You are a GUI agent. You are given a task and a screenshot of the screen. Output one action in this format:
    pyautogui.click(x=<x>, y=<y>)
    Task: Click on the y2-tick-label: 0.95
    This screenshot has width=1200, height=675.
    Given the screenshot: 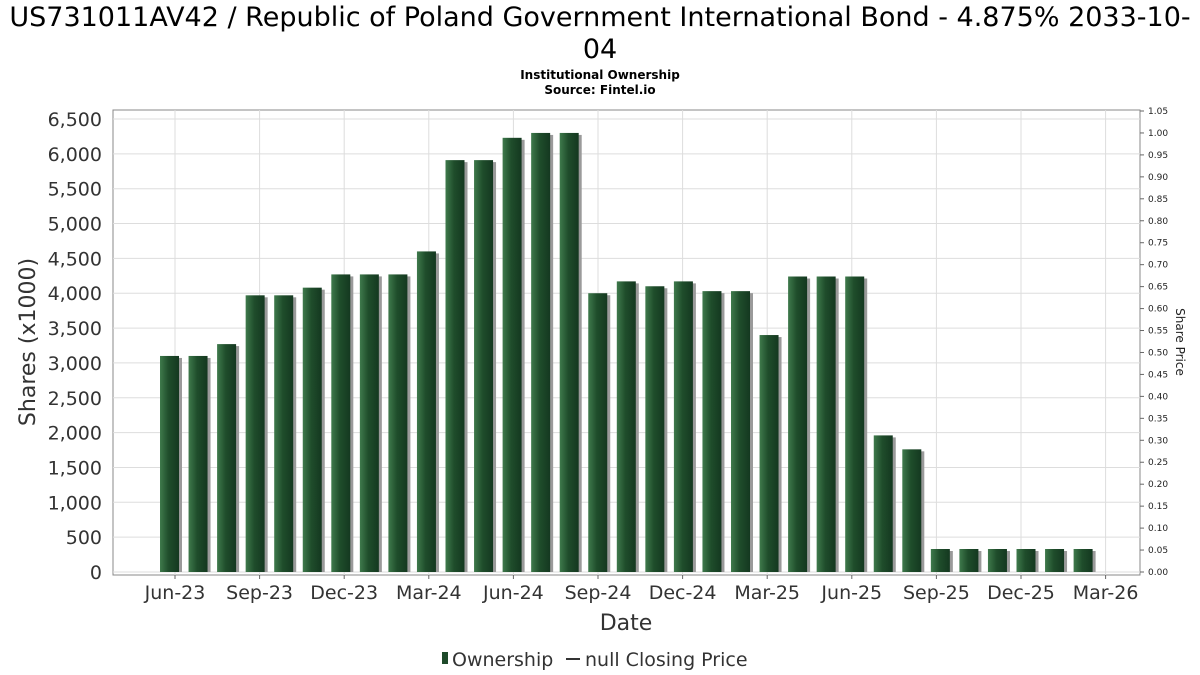 What is the action you would take?
    pyautogui.click(x=1158, y=156)
    